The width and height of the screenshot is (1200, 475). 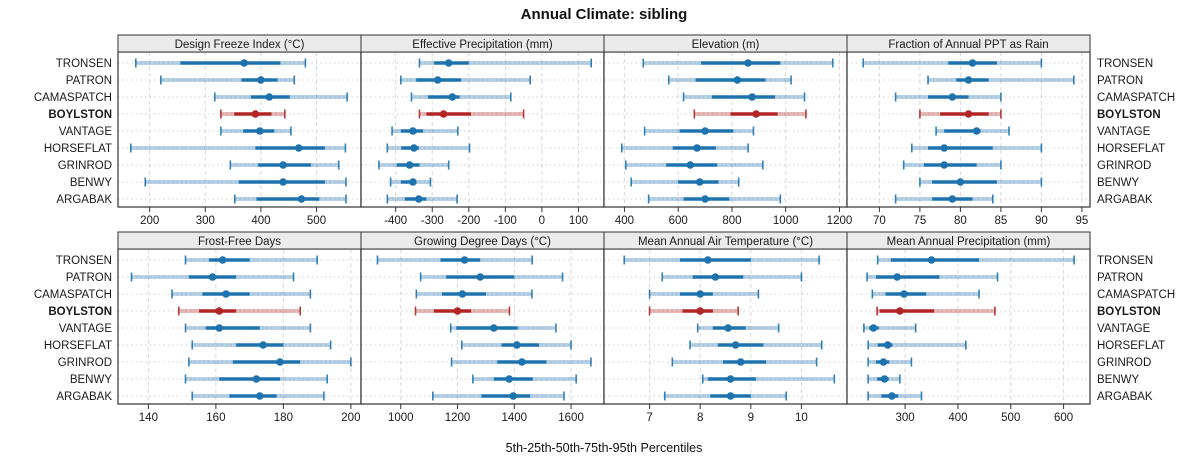 What do you see at coordinates (86, 329) in the screenshot?
I see `row-label-left-vantage: VANTAGE` at bounding box center [86, 329].